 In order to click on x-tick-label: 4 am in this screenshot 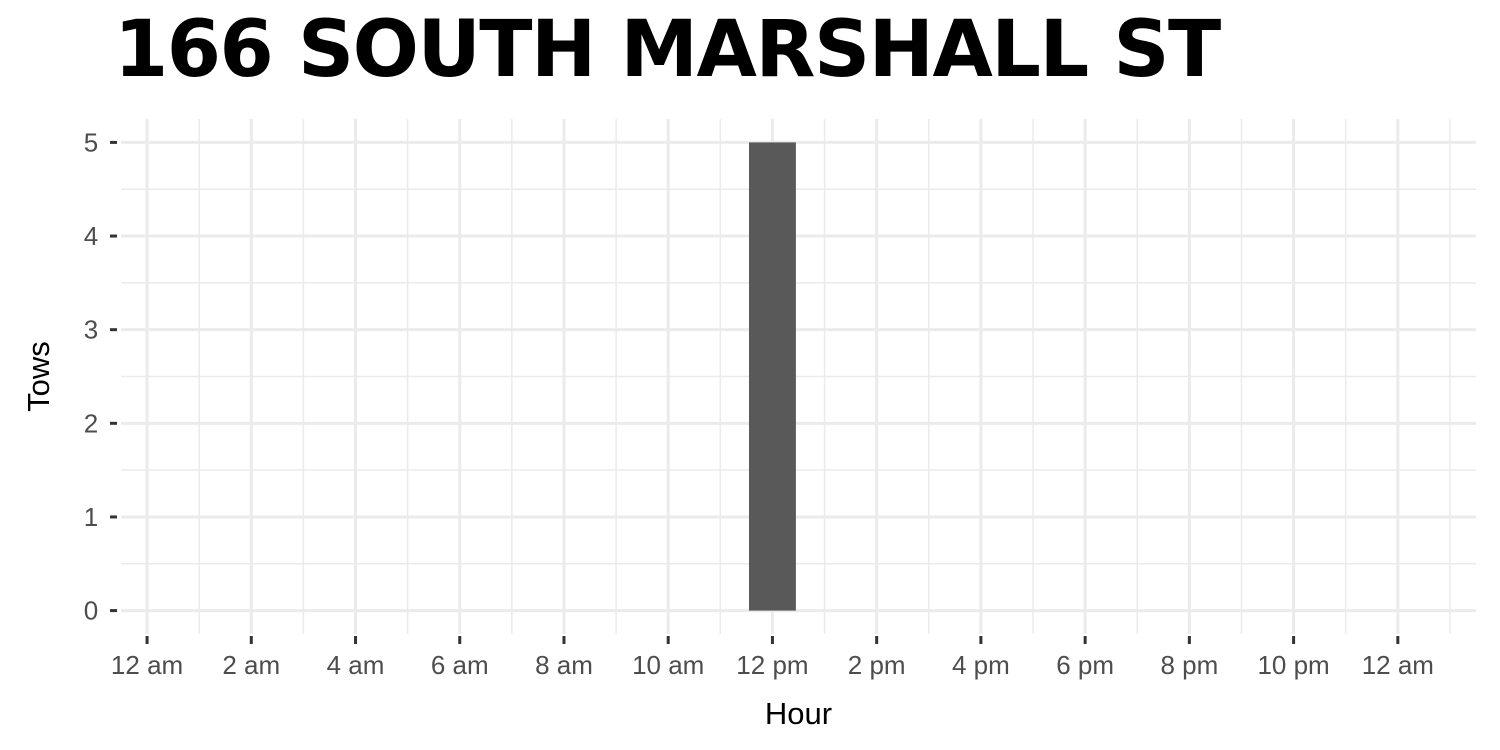, I will do `click(356, 665)`.